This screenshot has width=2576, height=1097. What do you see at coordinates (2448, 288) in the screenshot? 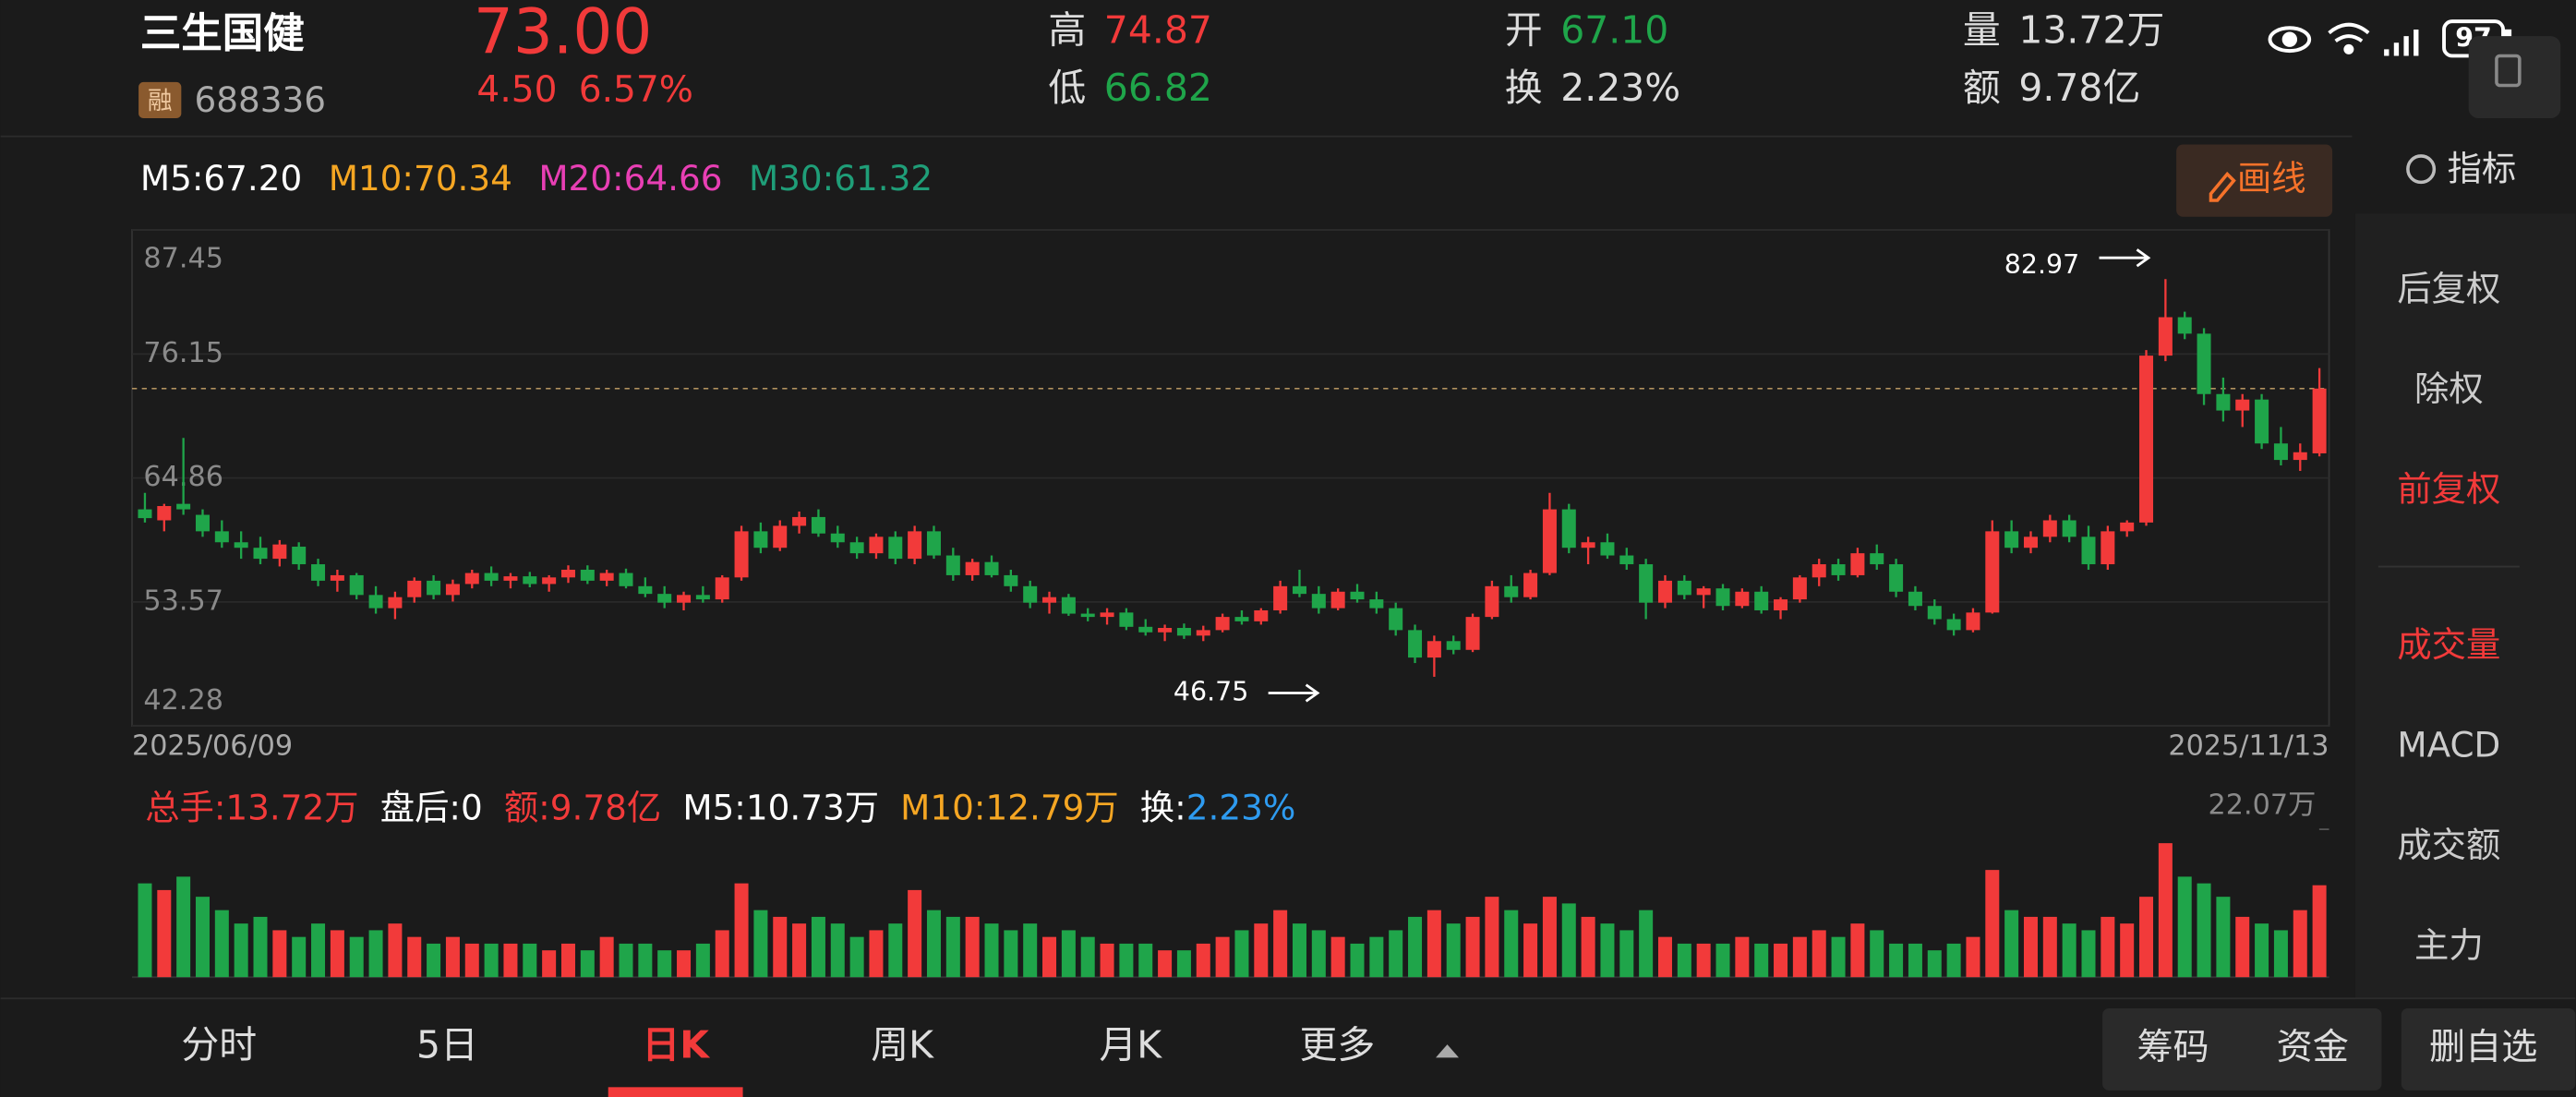
I see `panel-item: 后复权` at bounding box center [2448, 288].